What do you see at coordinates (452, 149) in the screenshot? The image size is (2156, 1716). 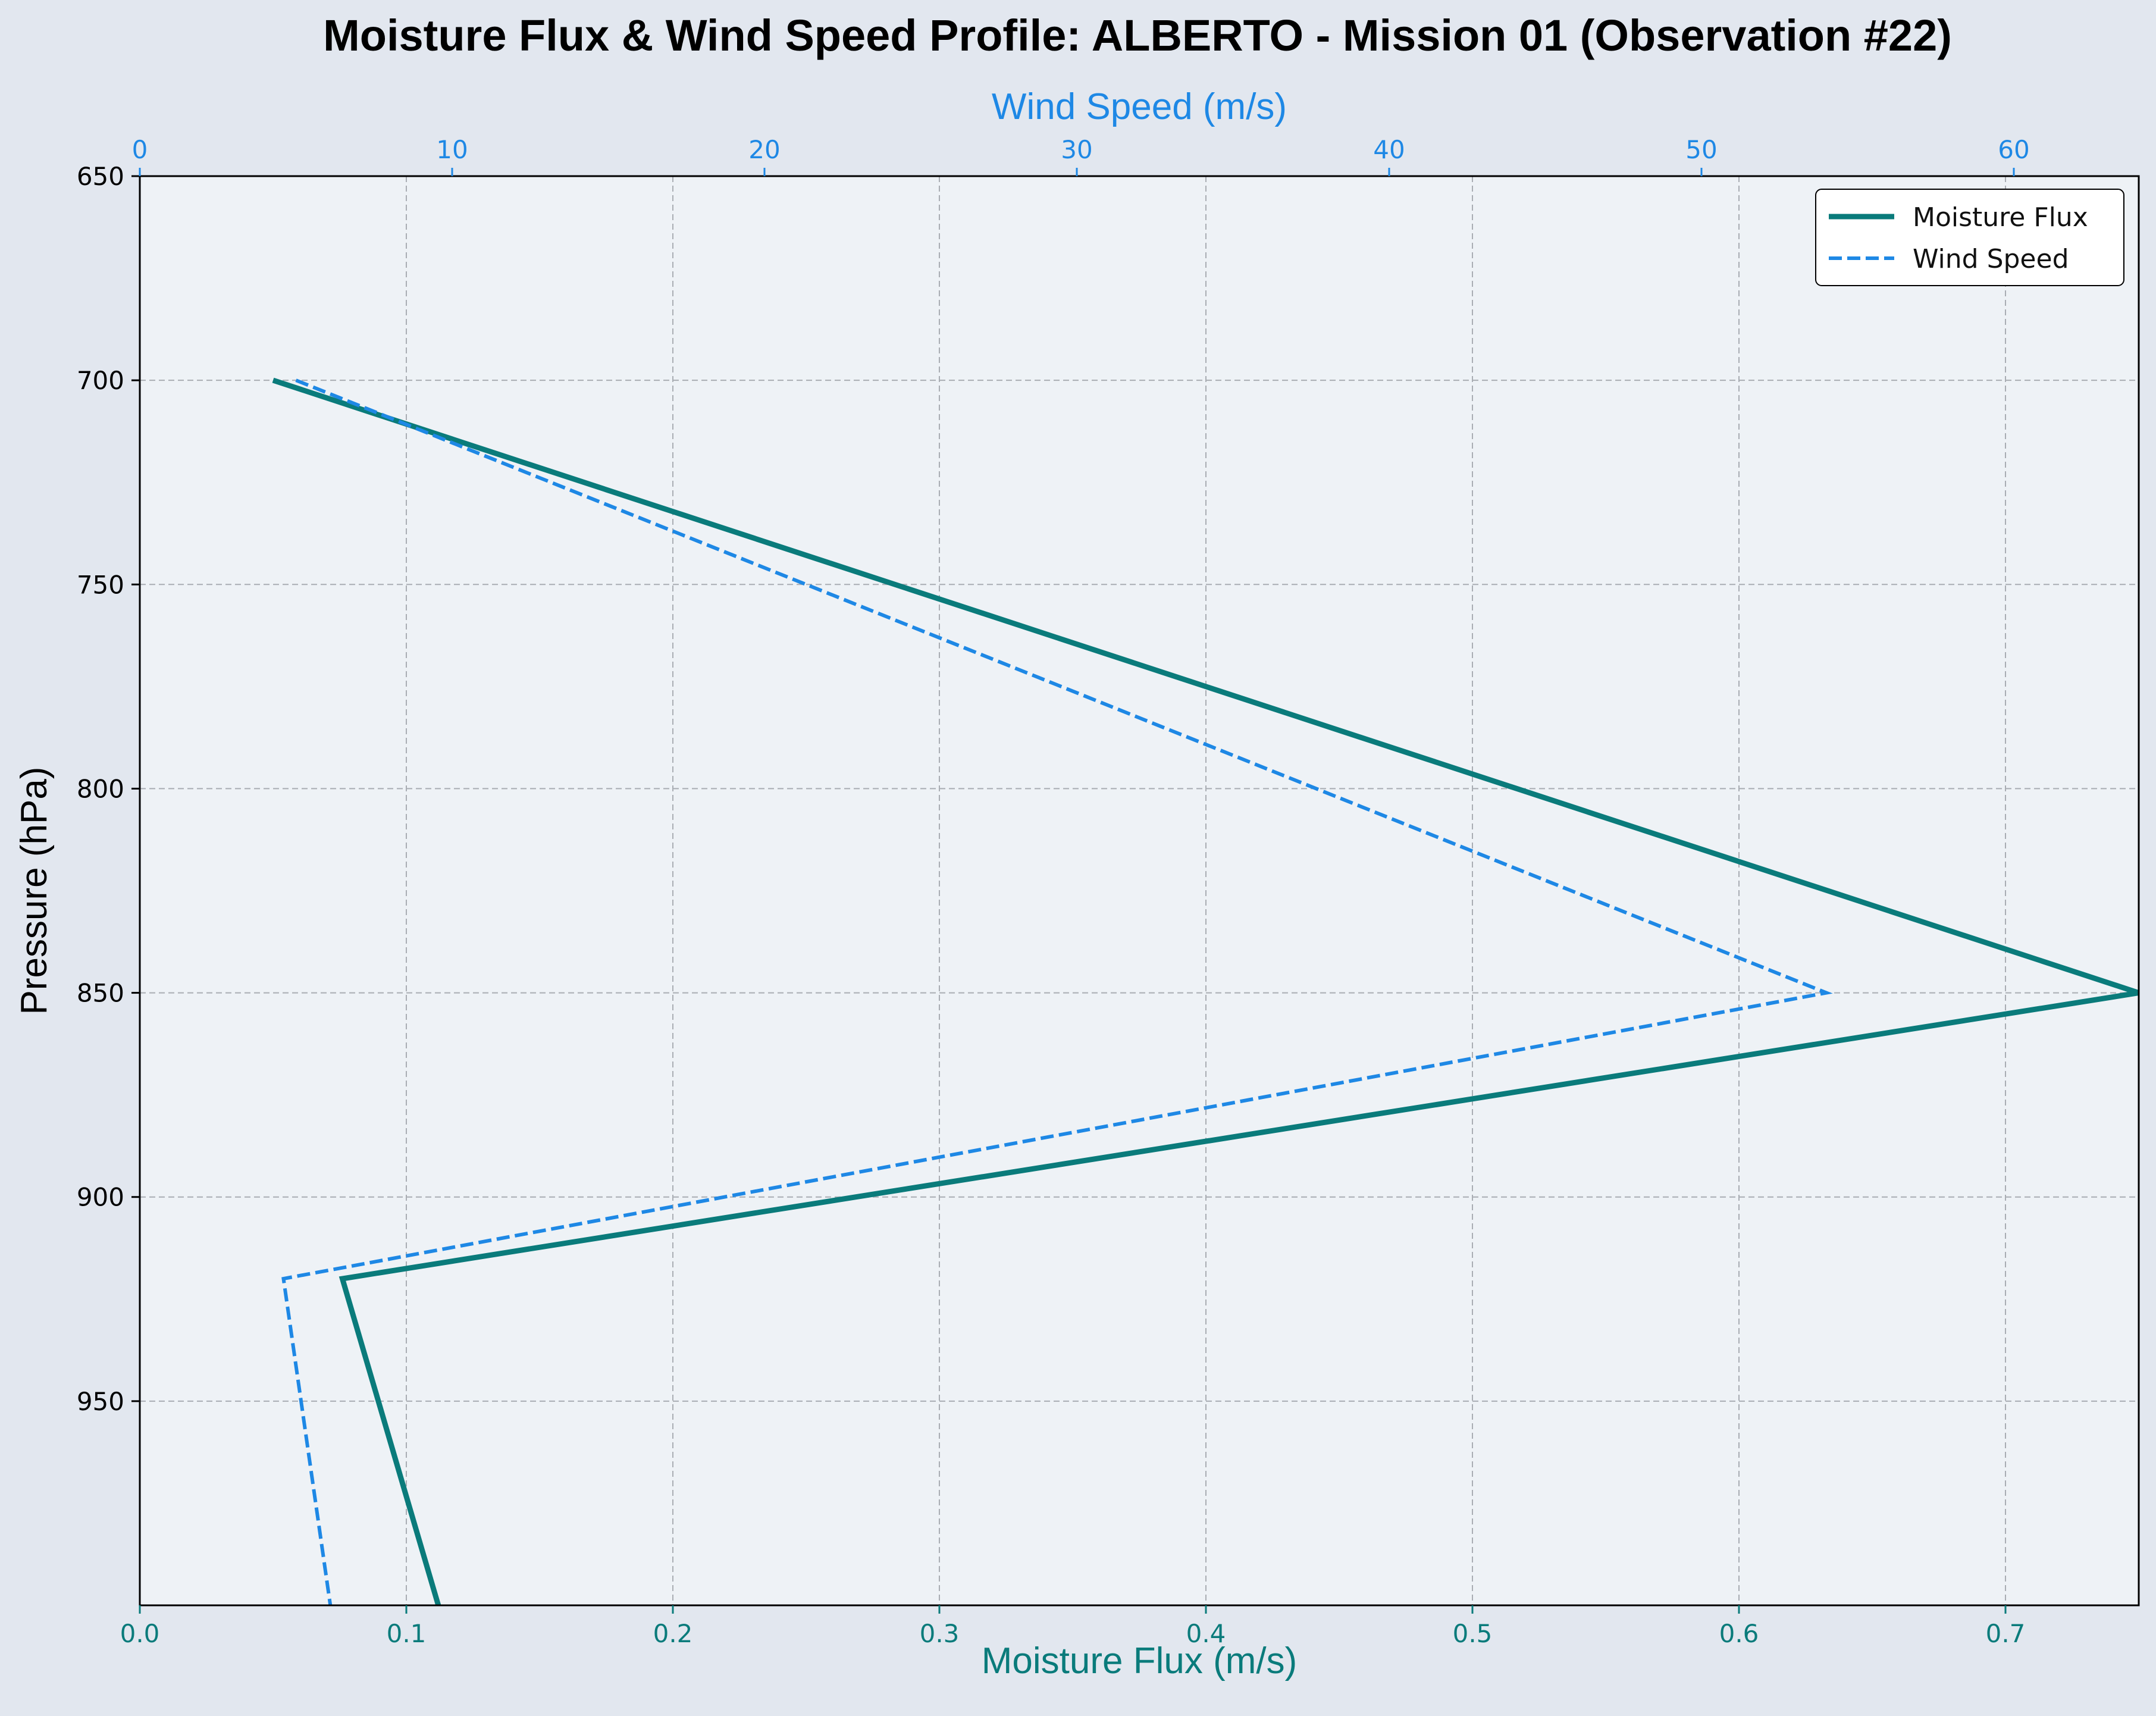 I see `x-top-tick-label: 10` at bounding box center [452, 149].